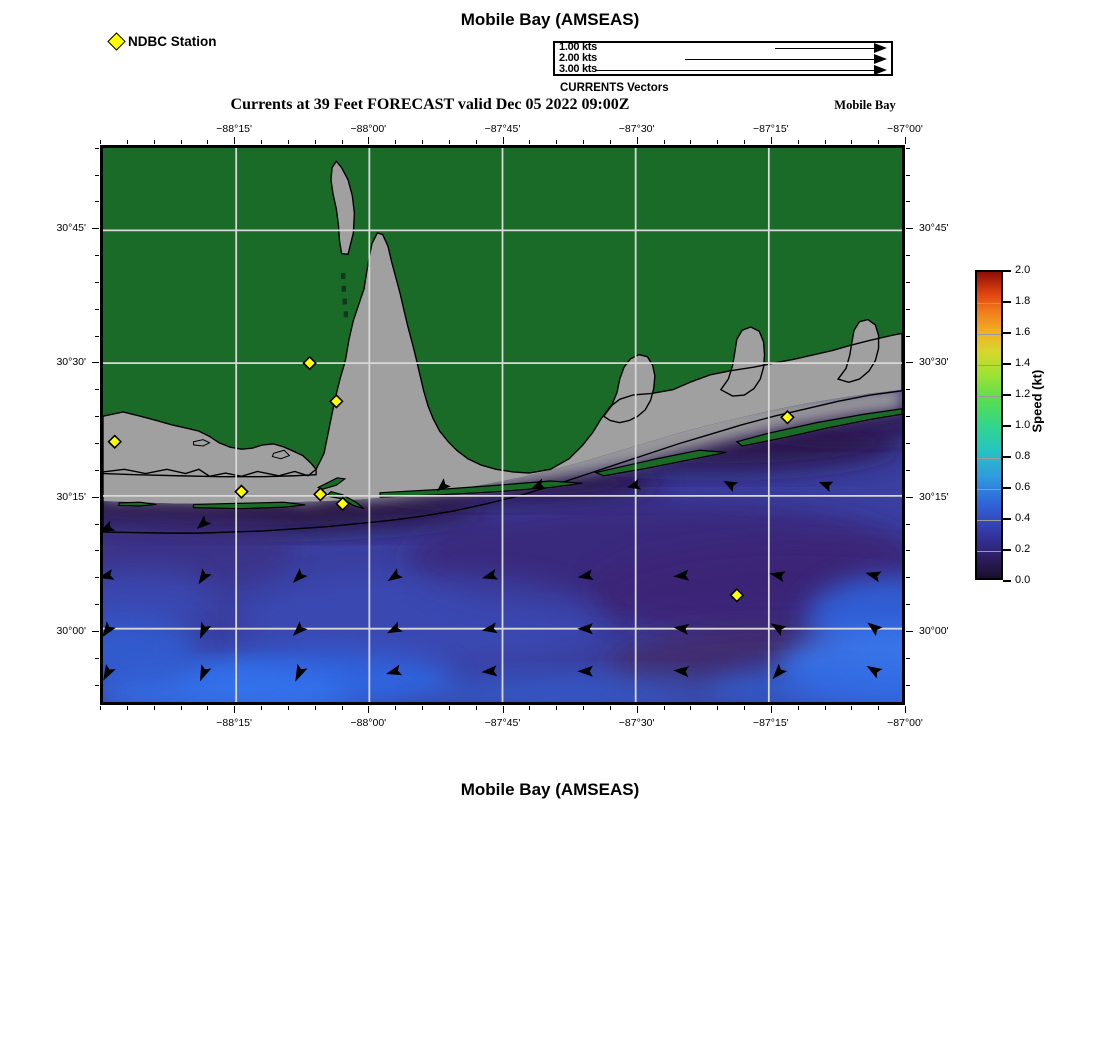 The image size is (1100, 1050). What do you see at coordinates (723, 58) in the screenshot?
I see `currents-vector-legend: 1.00 kts 2.00 kts 3.00 kts` at bounding box center [723, 58].